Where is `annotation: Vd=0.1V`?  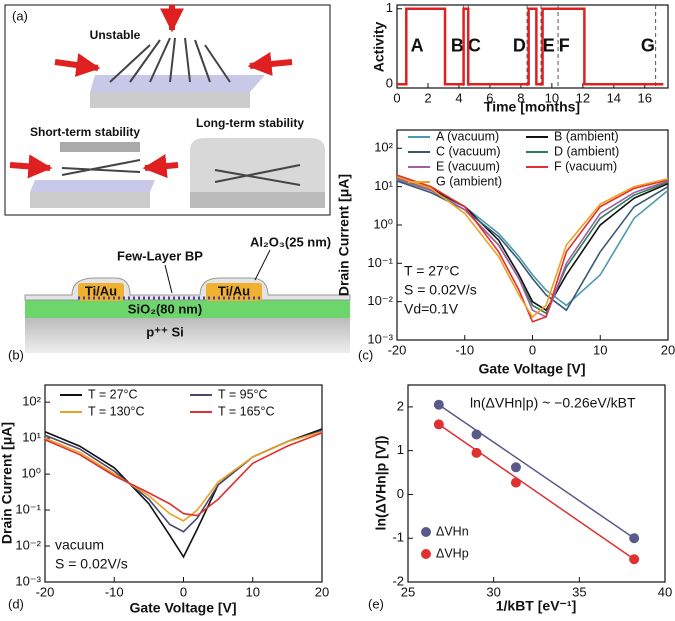
annotation: Vd=0.1V is located at coordinates (431, 309).